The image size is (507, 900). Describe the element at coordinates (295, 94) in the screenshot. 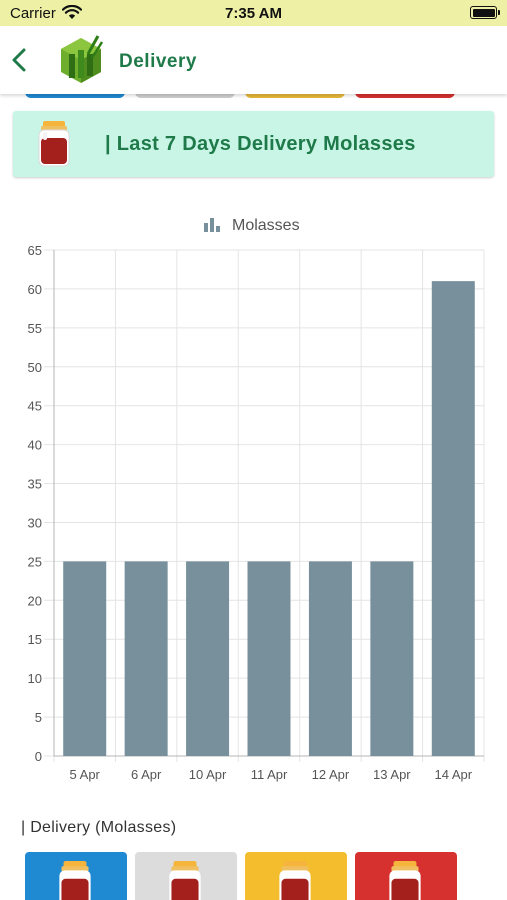

I see `tile-yellow-partial` at that location.